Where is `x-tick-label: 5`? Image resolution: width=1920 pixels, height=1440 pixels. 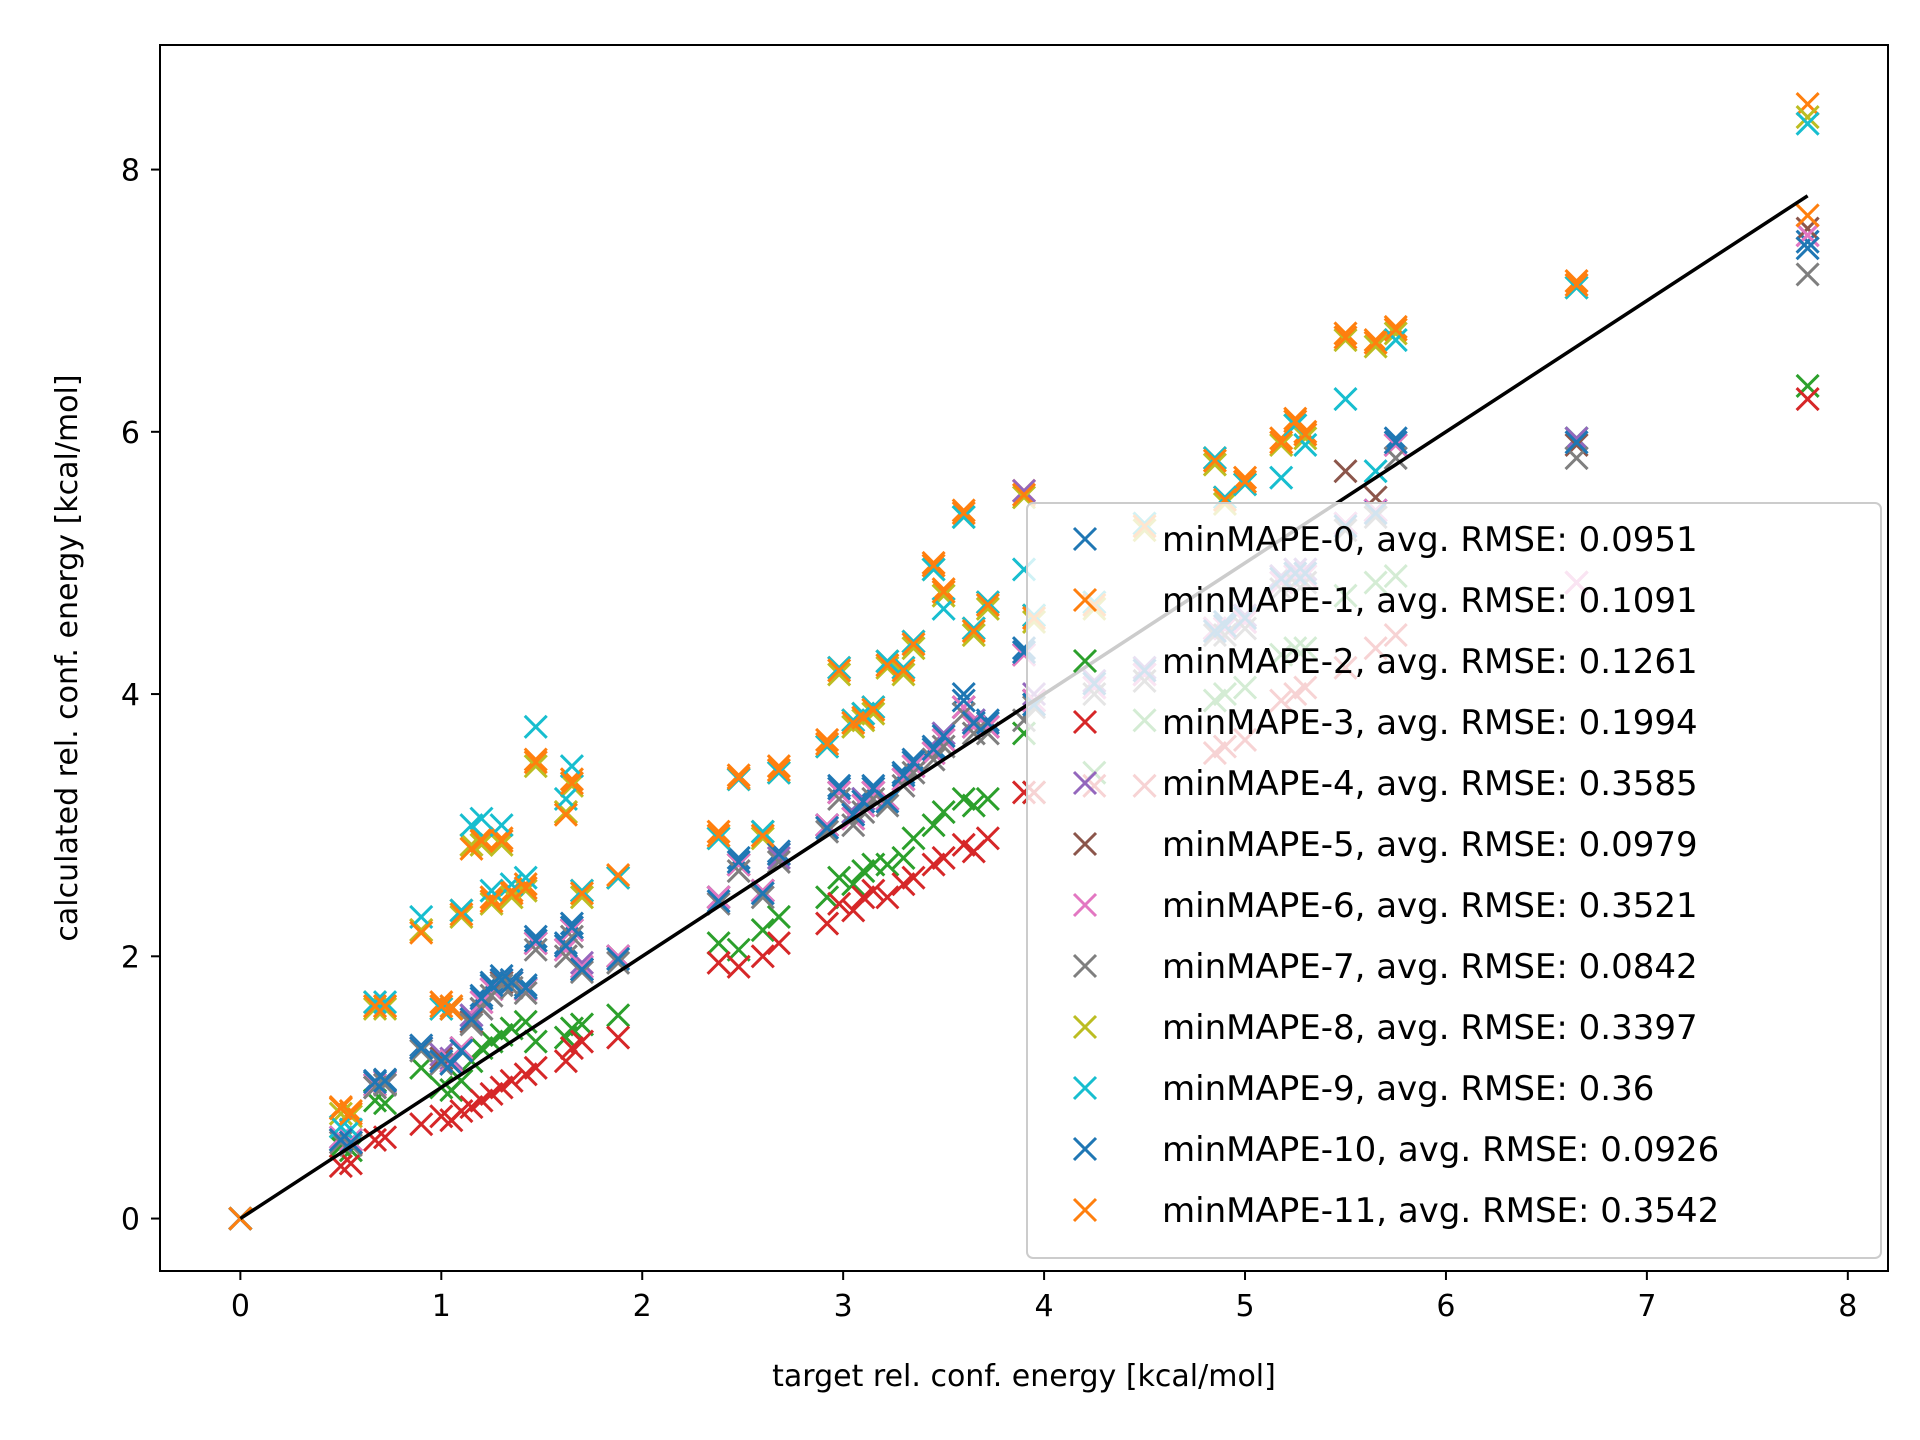 x-tick-label: 5 is located at coordinates (1244, 1306).